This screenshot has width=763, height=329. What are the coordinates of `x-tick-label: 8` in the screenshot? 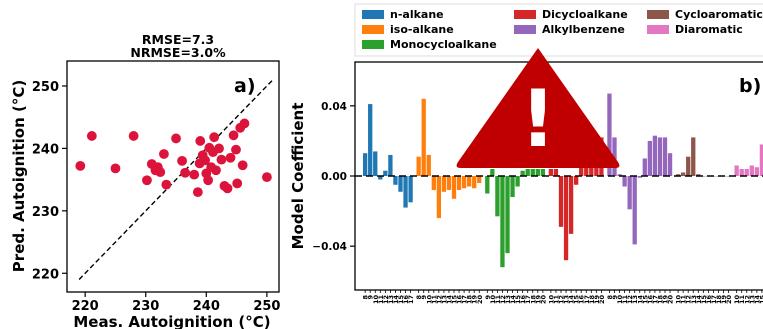 It's located at (419, 297).